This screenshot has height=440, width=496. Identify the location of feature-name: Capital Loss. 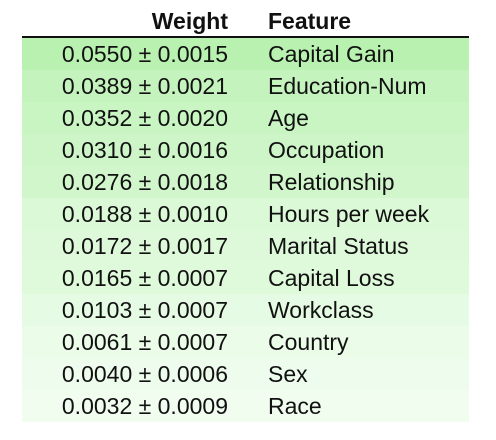
(331, 277).